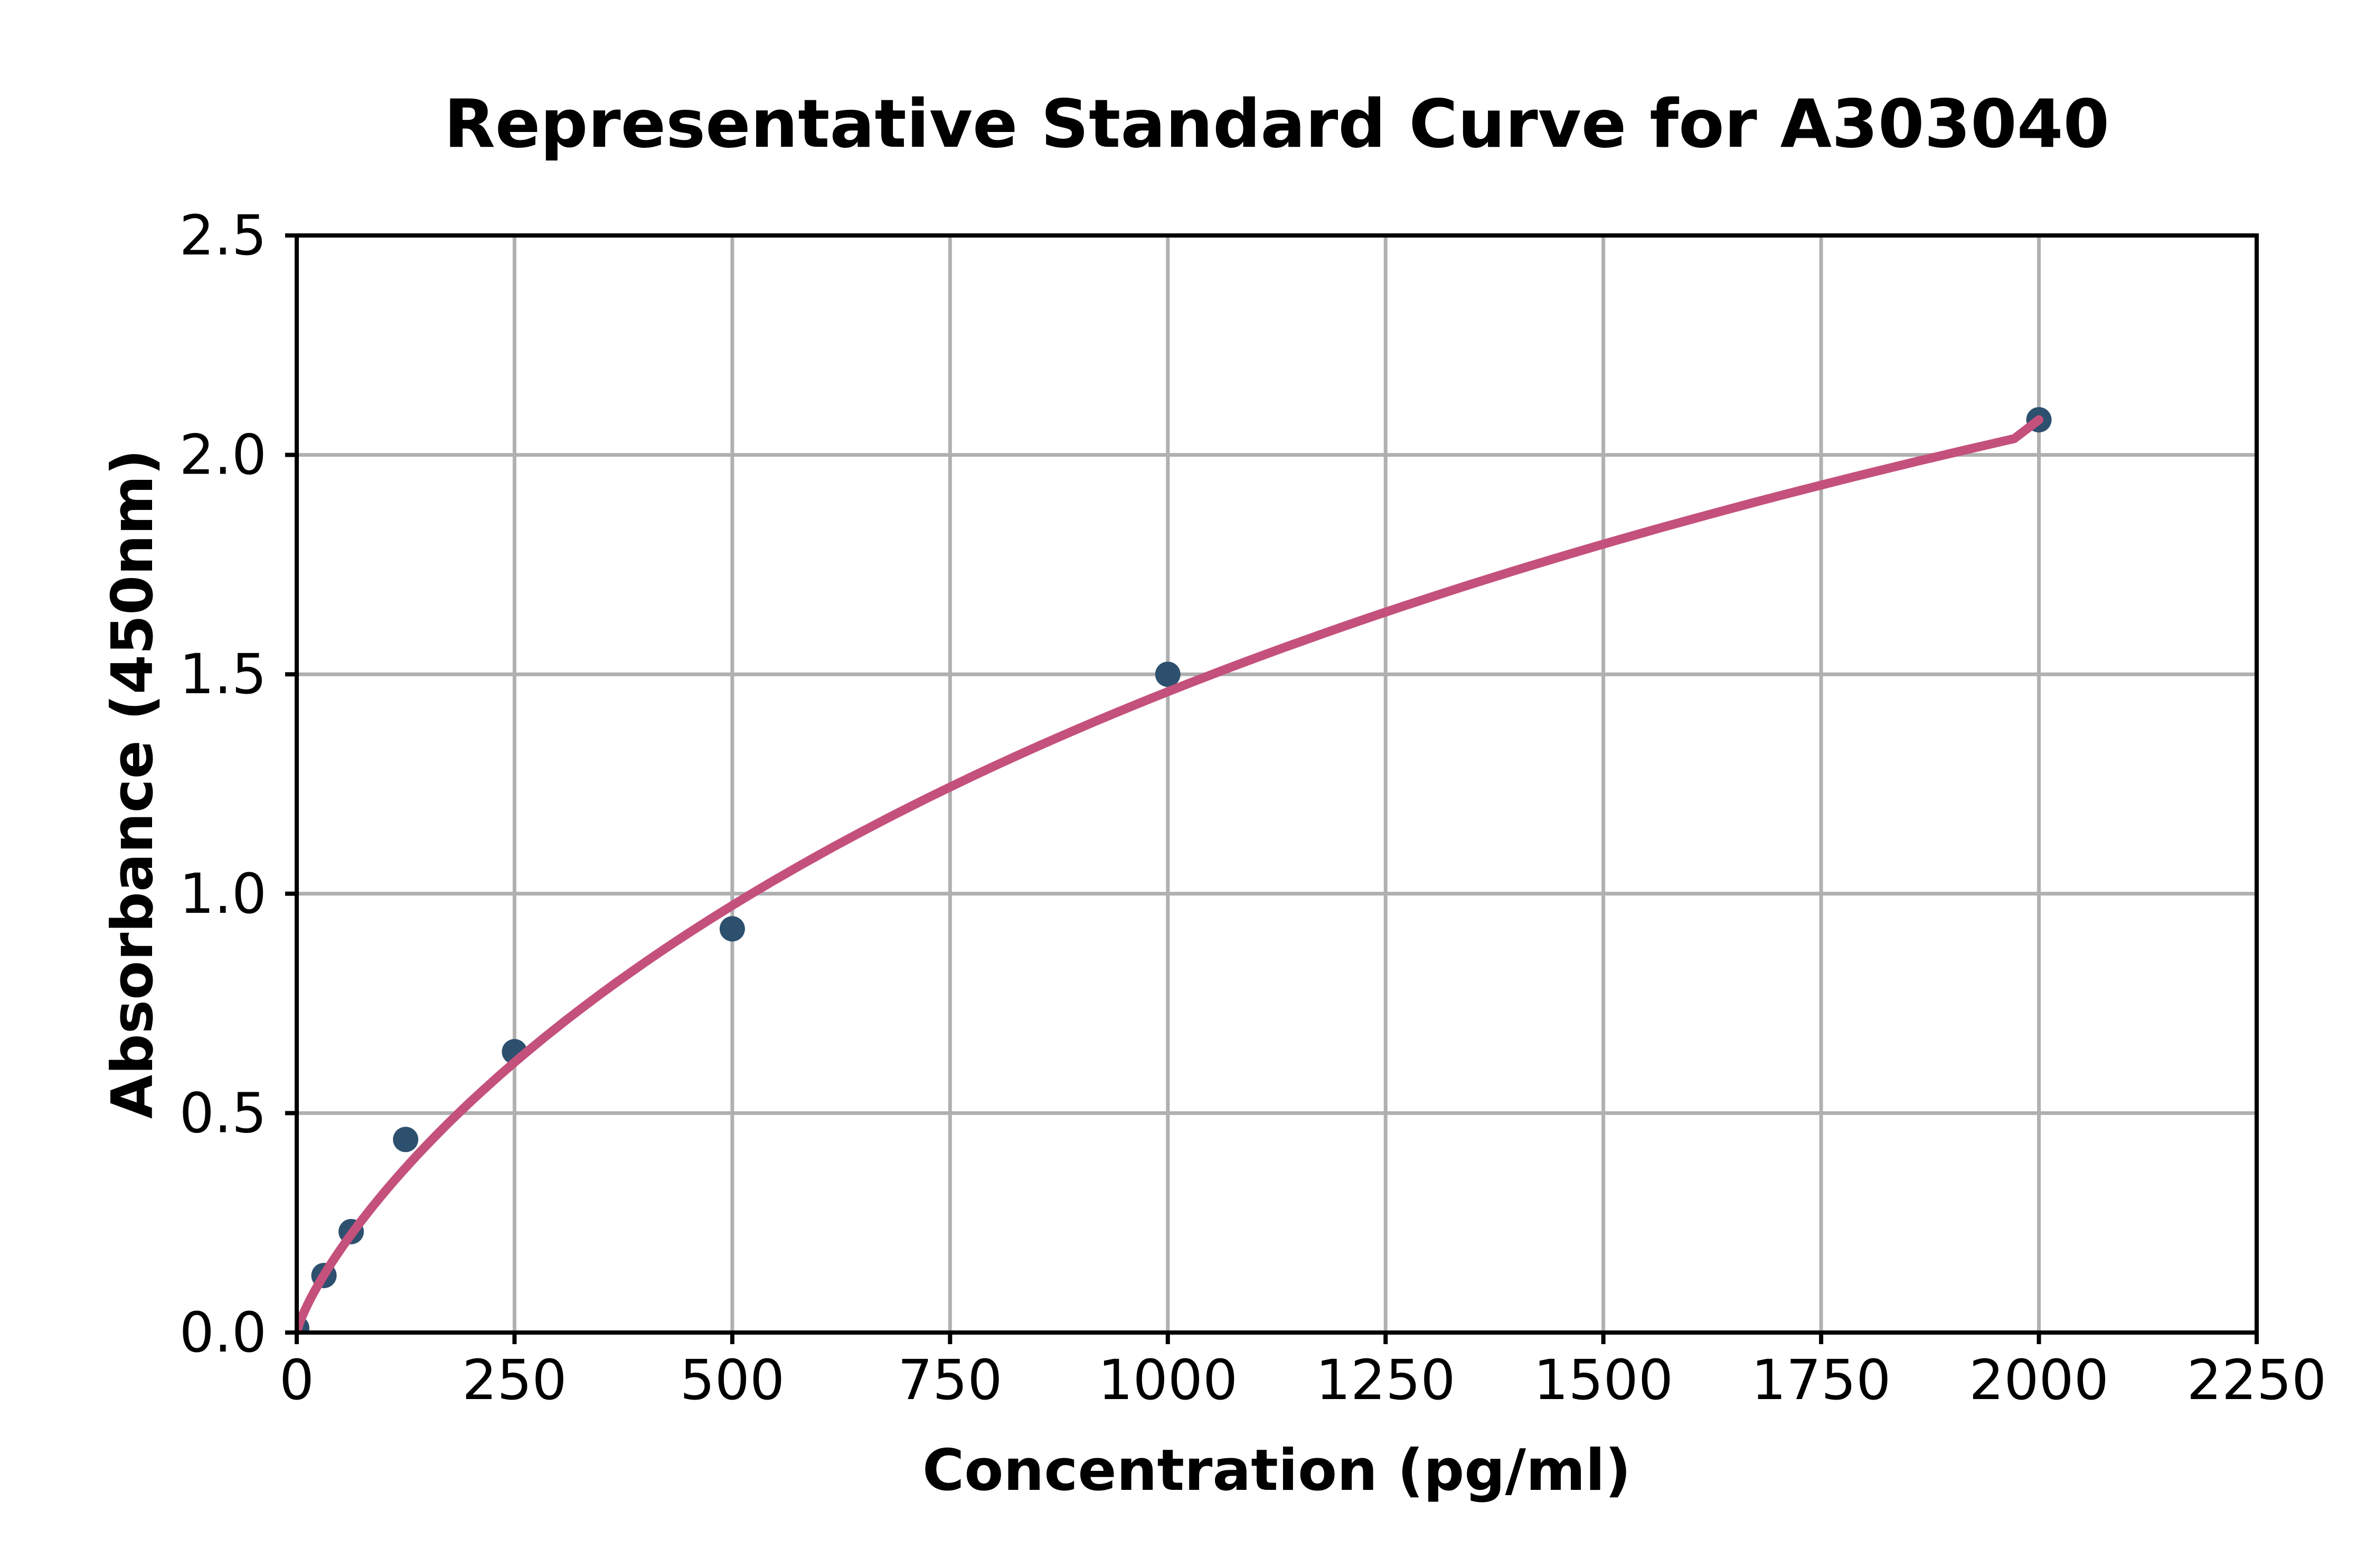 The width and height of the screenshot is (2376, 1568). Describe the element at coordinates (733, 1380) in the screenshot. I see `x-tick-label-500: 500` at that location.